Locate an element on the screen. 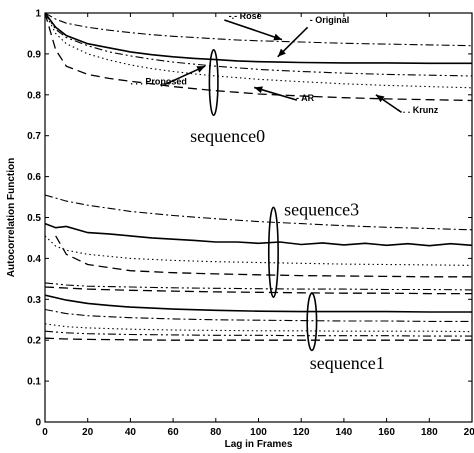  x-tick-label: 100 is located at coordinates (258, 432).